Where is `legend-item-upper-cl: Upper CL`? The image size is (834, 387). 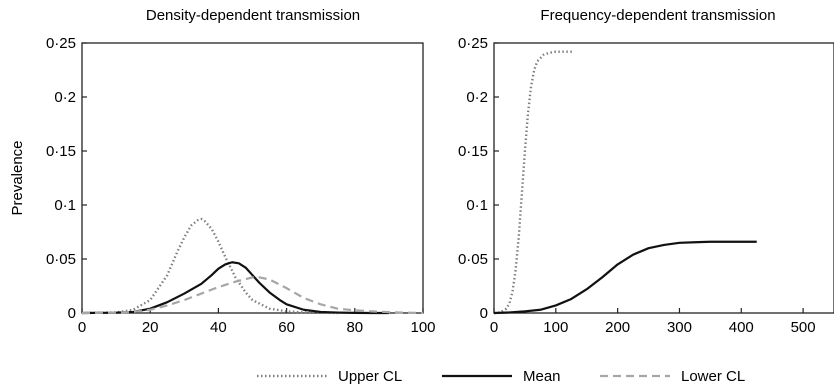 legend-item-upper-cl: Upper CL is located at coordinates (329, 376).